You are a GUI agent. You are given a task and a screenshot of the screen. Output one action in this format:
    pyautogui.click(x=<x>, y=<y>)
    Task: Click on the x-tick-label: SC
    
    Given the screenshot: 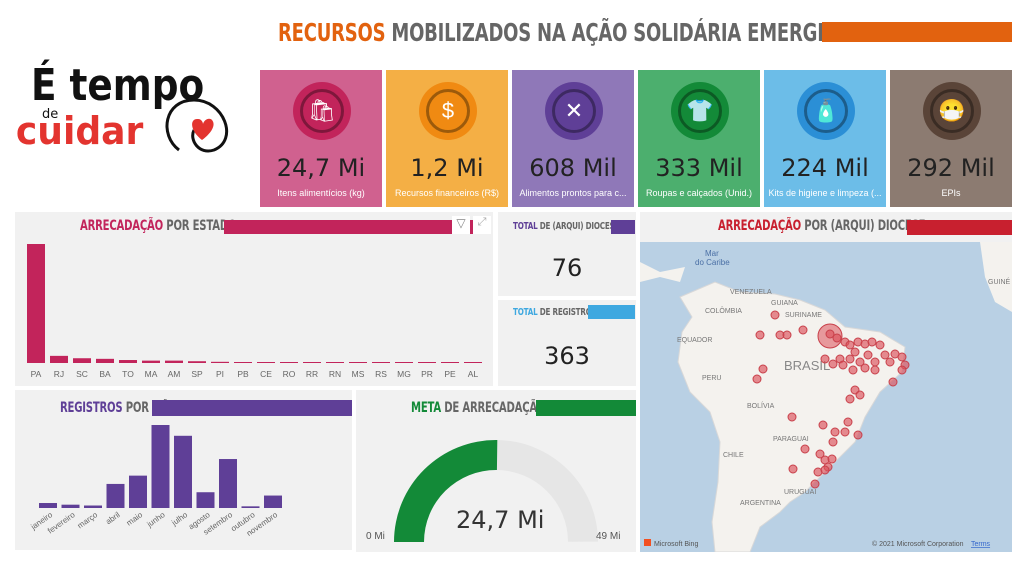 What is the action you would take?
    pyautogui.click(x=82, y=374)
    